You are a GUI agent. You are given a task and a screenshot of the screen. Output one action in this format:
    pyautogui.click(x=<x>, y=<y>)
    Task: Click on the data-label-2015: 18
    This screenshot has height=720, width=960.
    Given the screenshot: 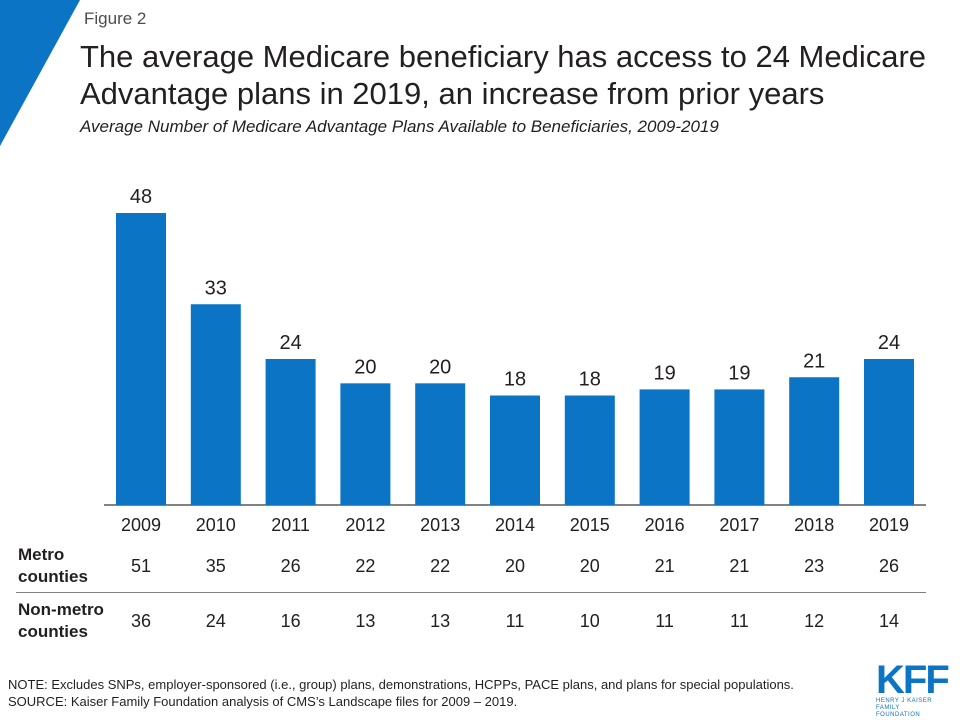 What is the action you would take?
    pyautogui.click(x=590, y=380)
    